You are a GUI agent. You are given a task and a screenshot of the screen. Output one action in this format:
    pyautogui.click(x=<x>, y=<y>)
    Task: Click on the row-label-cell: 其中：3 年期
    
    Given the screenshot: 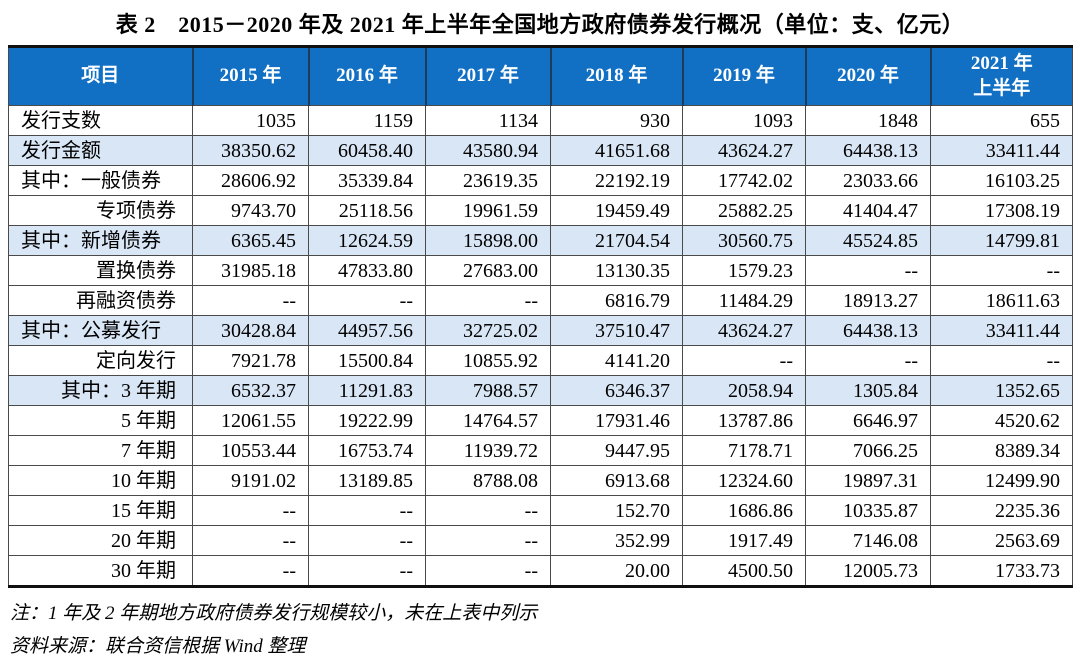 What is the action you would take?
    pyautogui.click(x=100, y=390)
    